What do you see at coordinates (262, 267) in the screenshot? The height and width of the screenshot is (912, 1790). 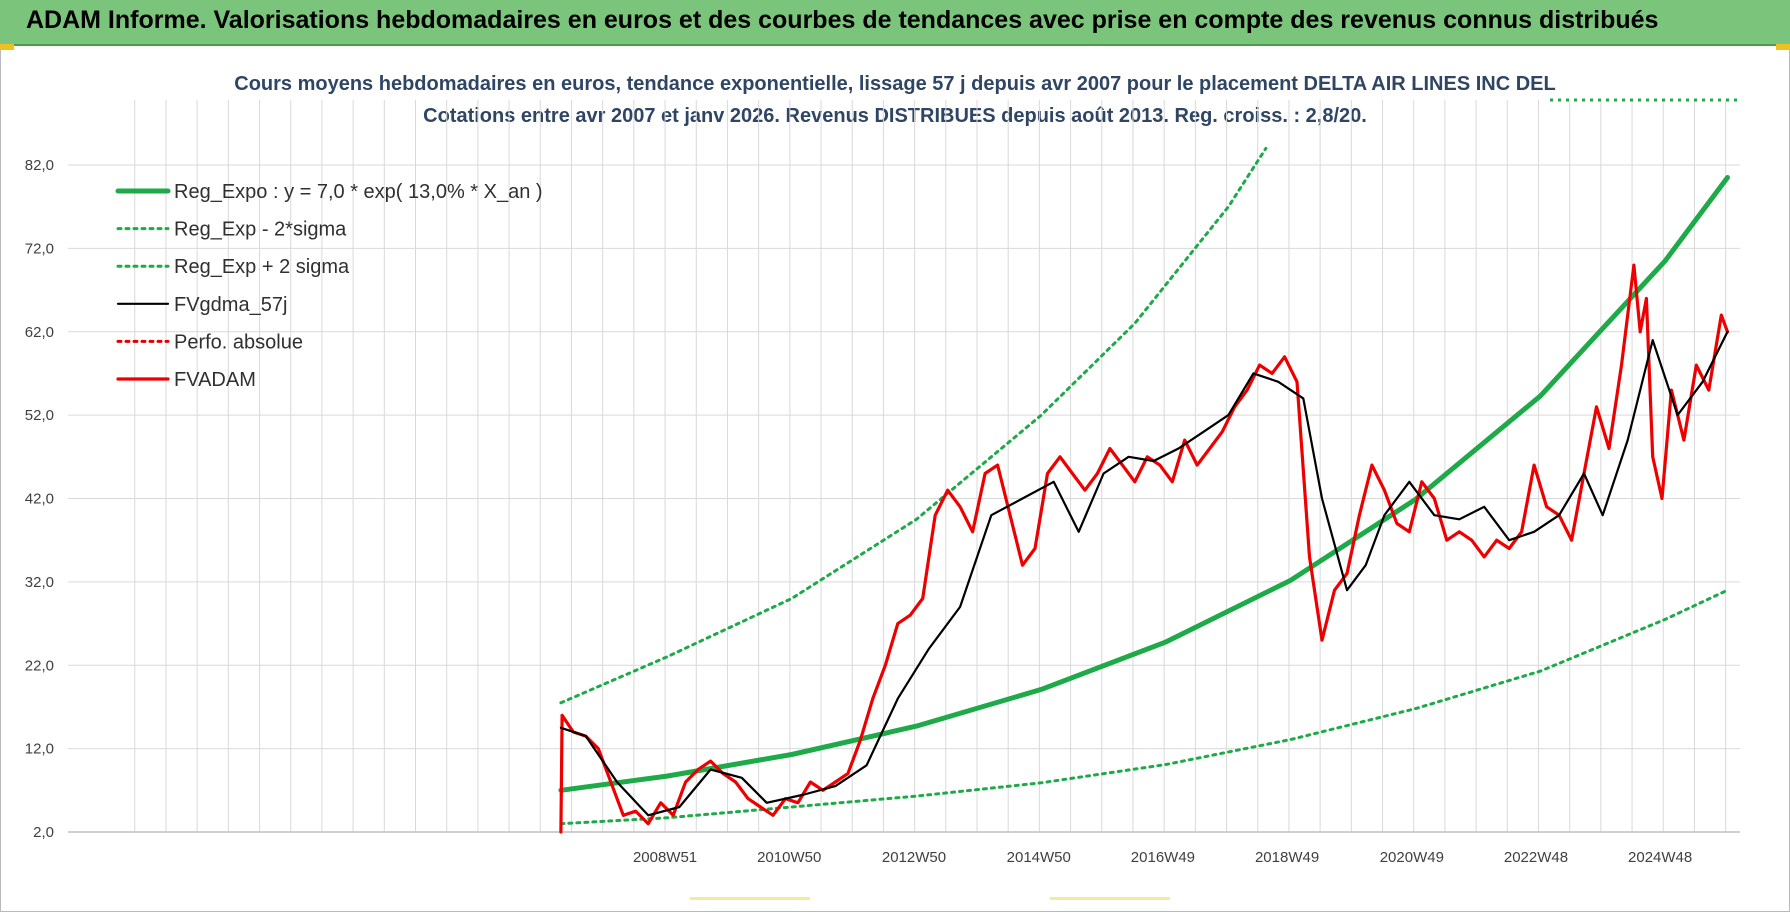 I see `legend-label: Reg_Exp + 2 sigma` at bounding box center [262, 267].